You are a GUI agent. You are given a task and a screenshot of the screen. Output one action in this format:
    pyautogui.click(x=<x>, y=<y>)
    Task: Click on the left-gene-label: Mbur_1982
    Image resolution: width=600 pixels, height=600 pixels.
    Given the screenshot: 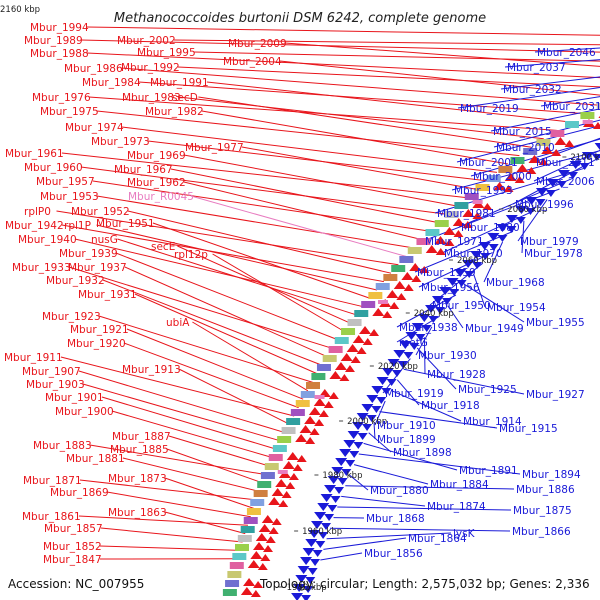 What is the action you would take?
    pyautogui.click(x=174, y=112)
    